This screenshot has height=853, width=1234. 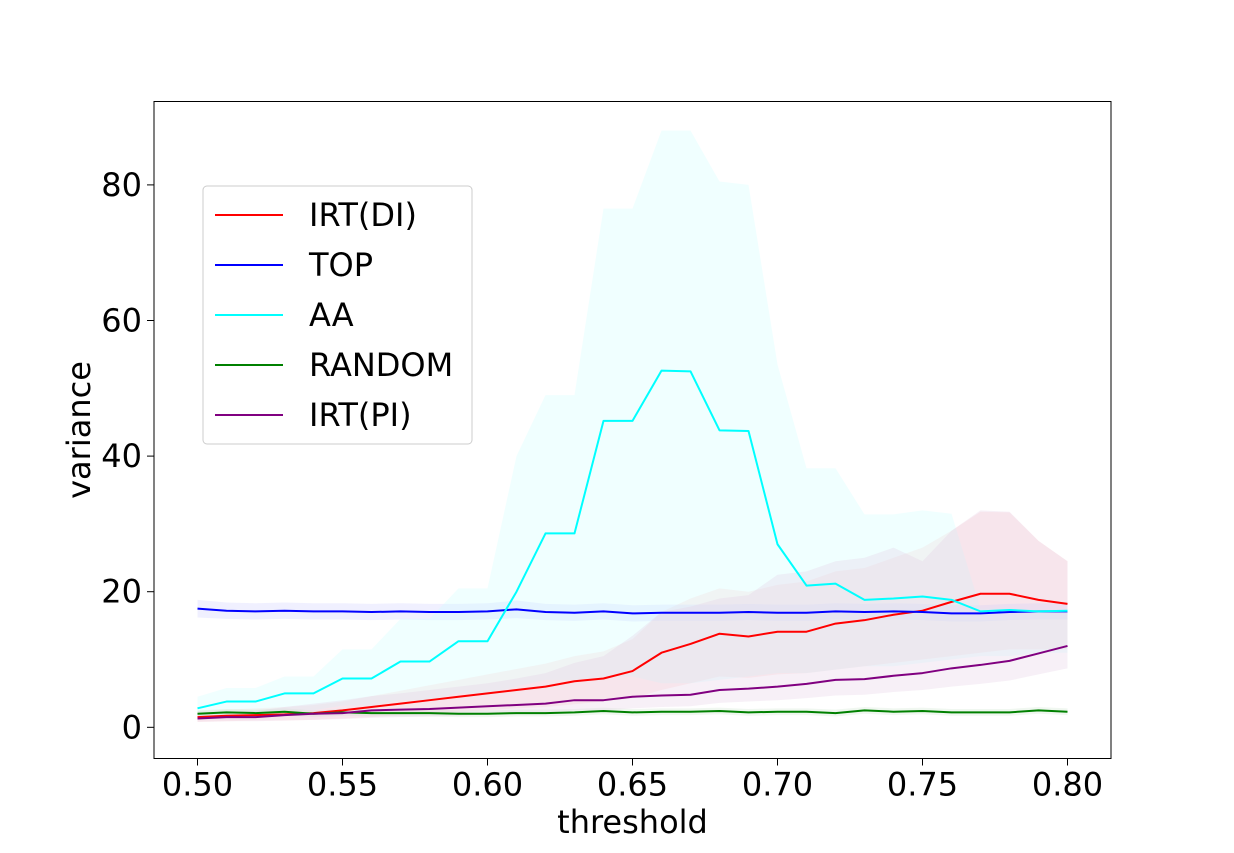 What do you see at coordinates (340, 265) in the screenshot?
I see `legend-label: TOP` at bounding box center [340, 265].